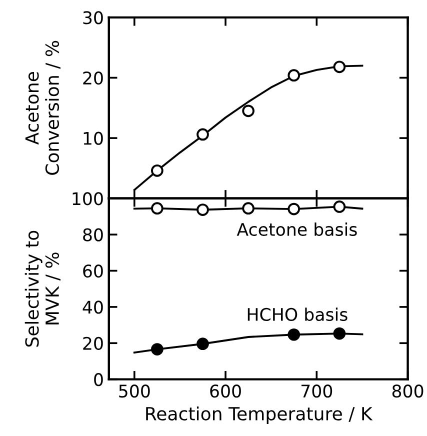 The image size is (427, 436). Describe the element at coordinates (92, 307) in the screenshot. I see `y-tick-label: 40` at that location.